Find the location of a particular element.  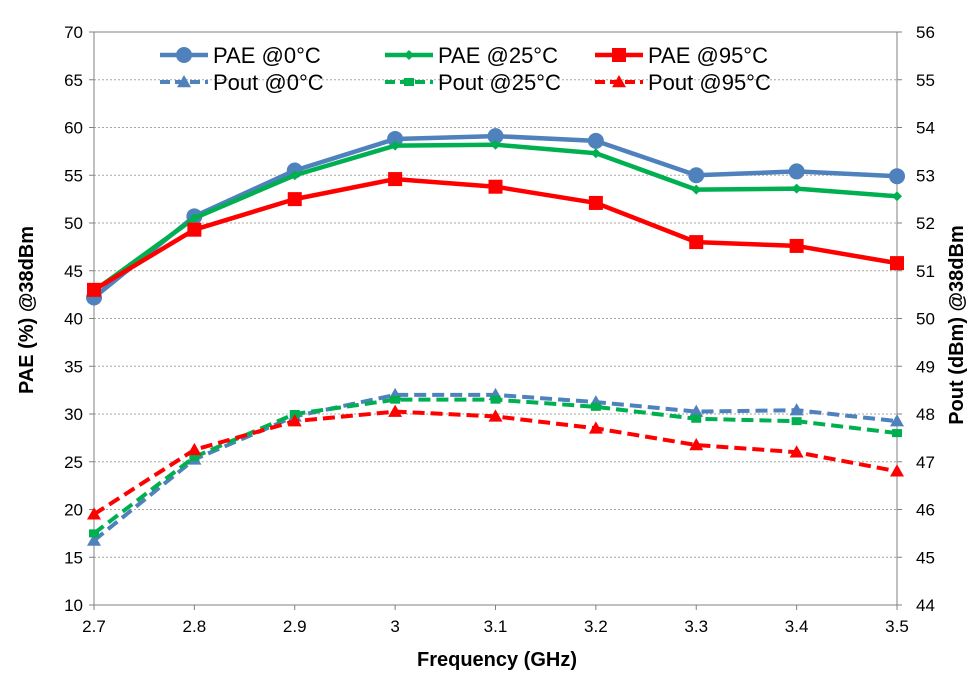

right-tick-label: 50 is located at coordinates (925, 319).